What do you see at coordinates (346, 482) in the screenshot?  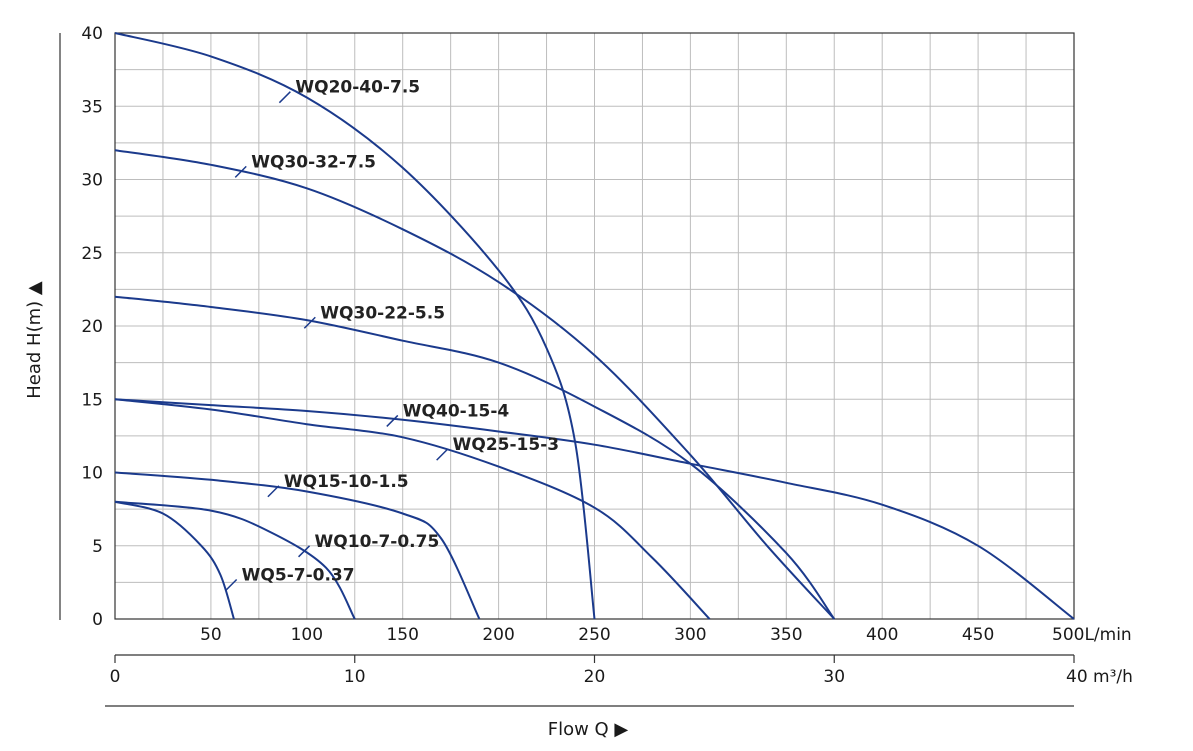 I see `curve-label: WQ15-10-1.5` at bounding box center [346, 482].